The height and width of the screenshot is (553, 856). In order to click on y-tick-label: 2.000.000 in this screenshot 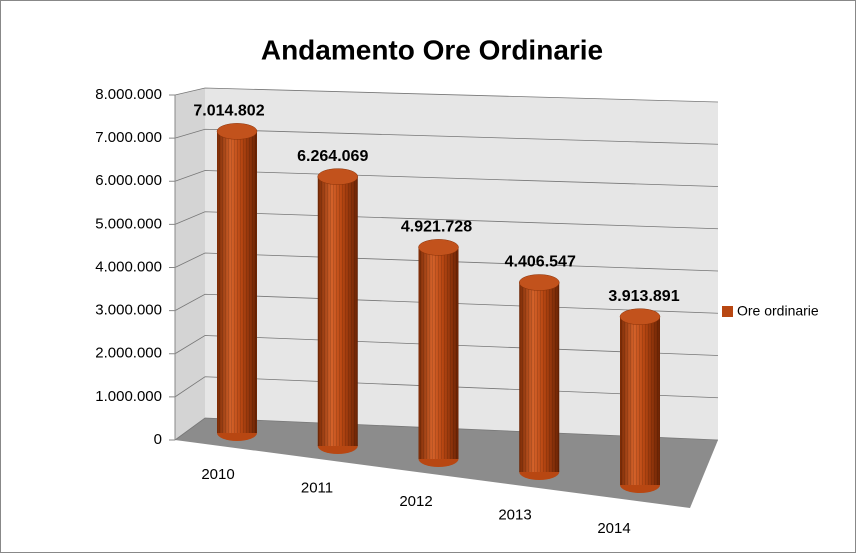, I will do `click(128, 353)`.